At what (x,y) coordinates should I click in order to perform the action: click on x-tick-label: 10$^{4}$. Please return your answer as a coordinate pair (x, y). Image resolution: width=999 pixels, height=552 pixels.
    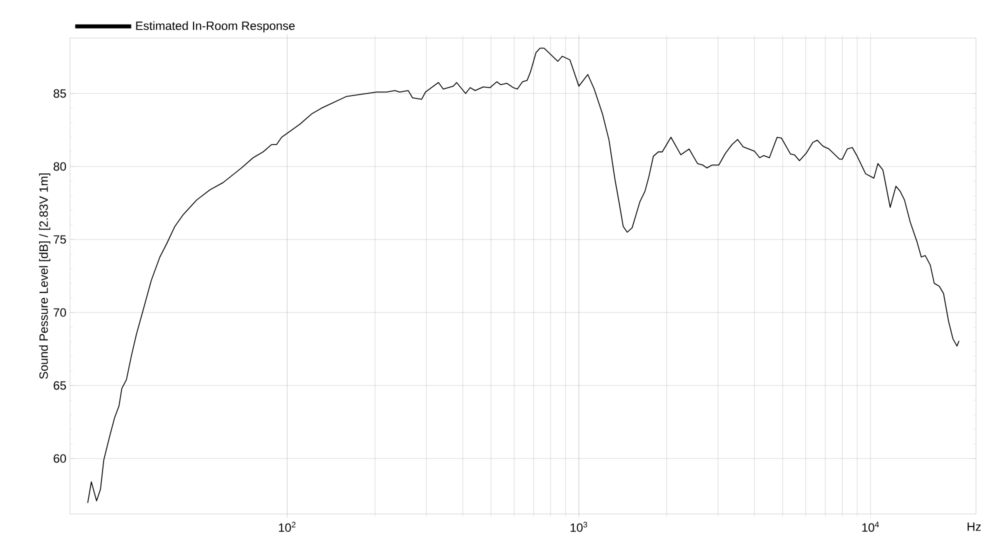
    Looking at the image, I should click on (870, 527).